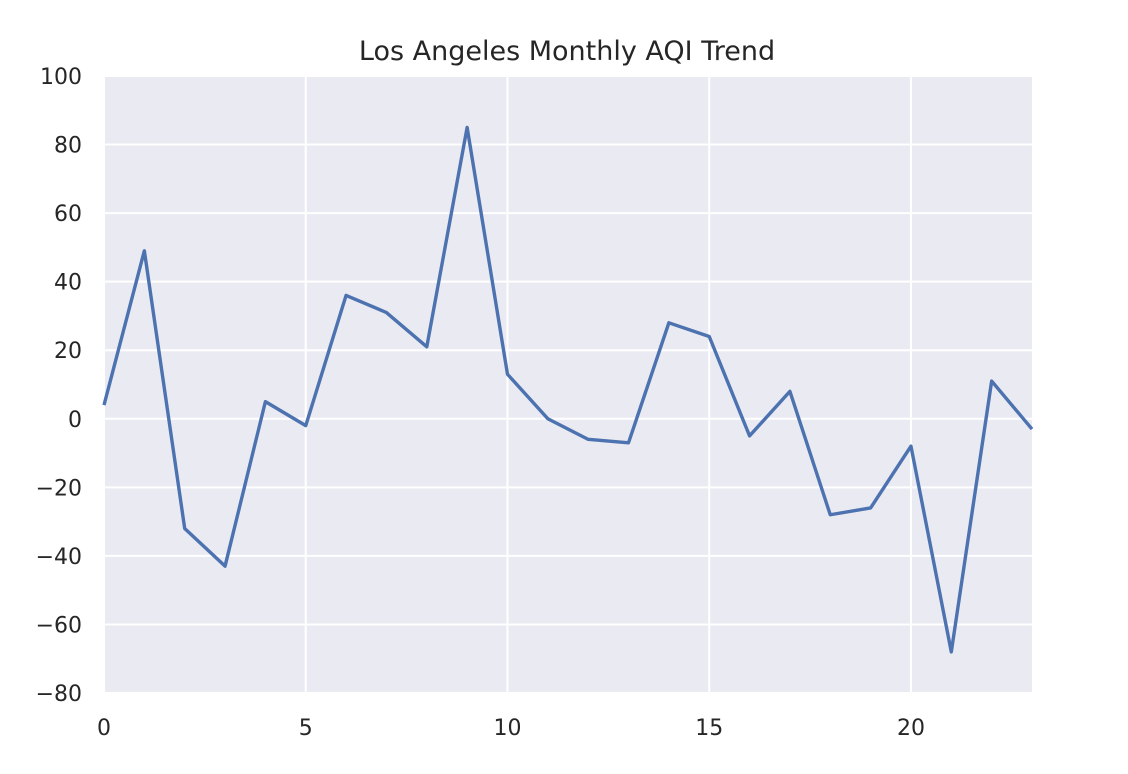 The image size is (1128, 774). I want to click on y-tick-label: −40, so click(59, 557).